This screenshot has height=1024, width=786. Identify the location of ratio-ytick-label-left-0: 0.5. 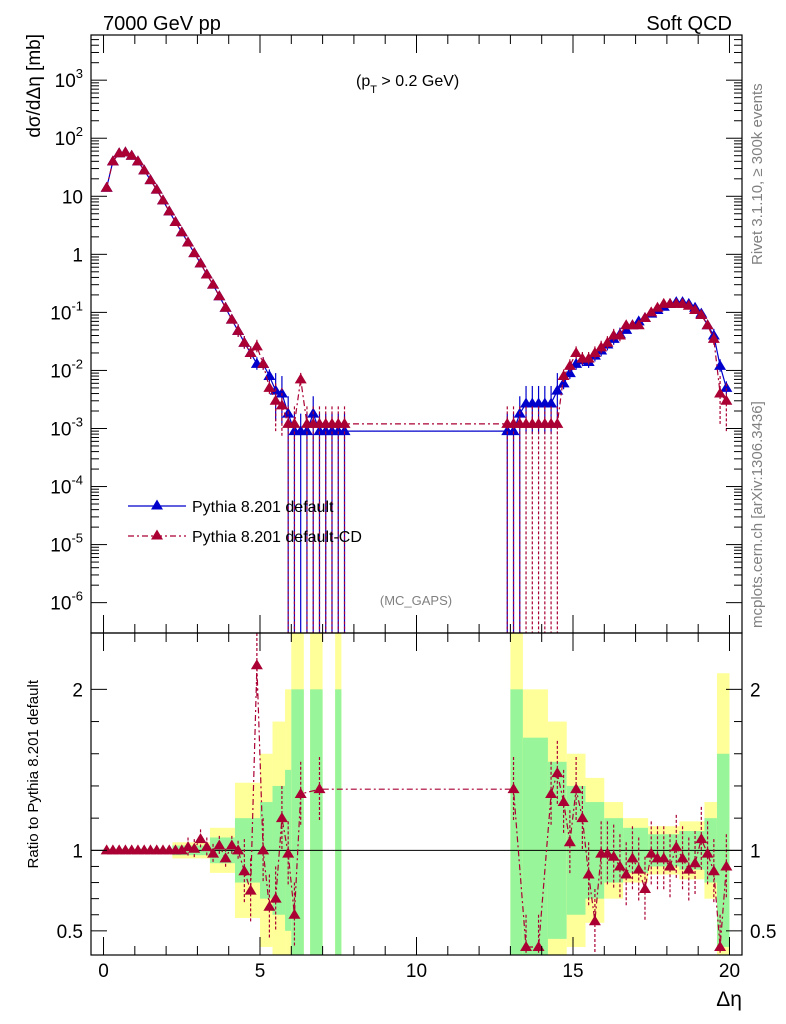
(70, 932).